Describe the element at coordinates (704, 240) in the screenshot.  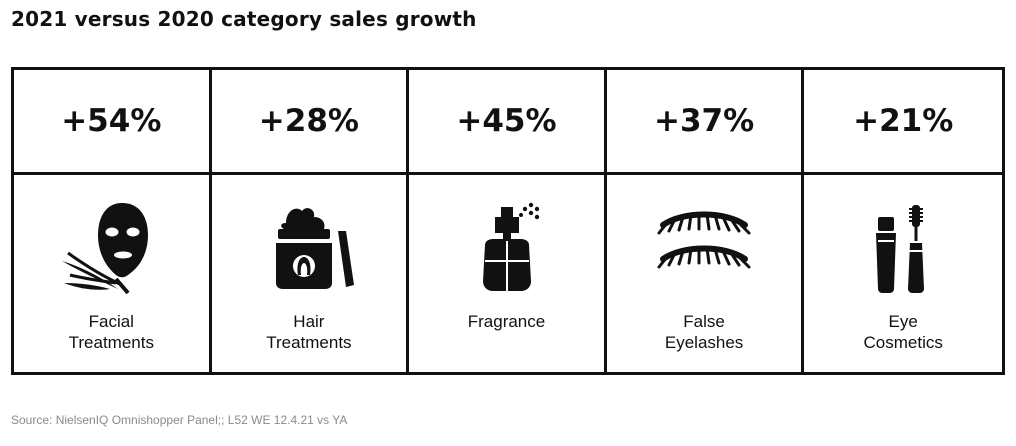
I see `eyelashes-icon` at that location.